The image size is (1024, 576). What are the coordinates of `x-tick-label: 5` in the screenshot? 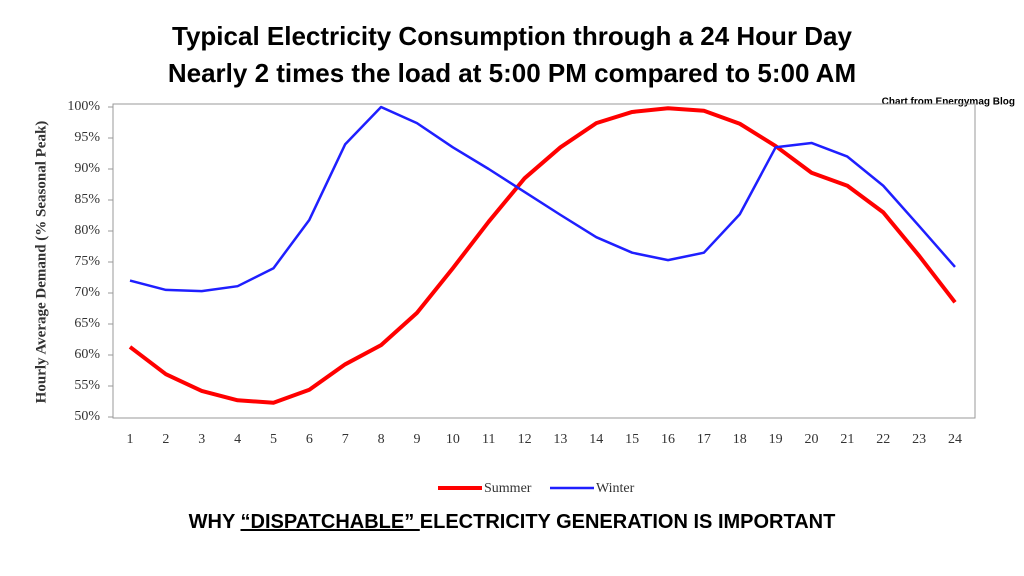 It's located at (273, 439).